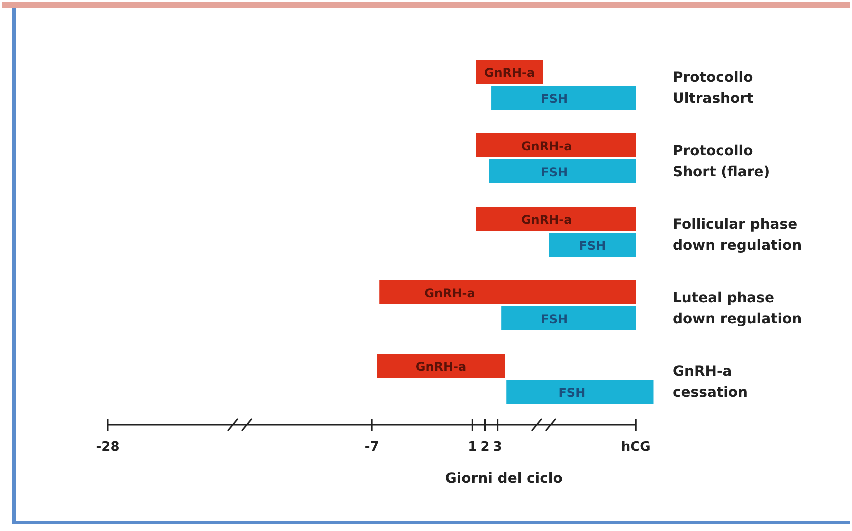 Image resolution: width=852 pixels, height=531 pixels. I want to click on y-tick-label: Luteal phase down regulation, so click(737, 309).